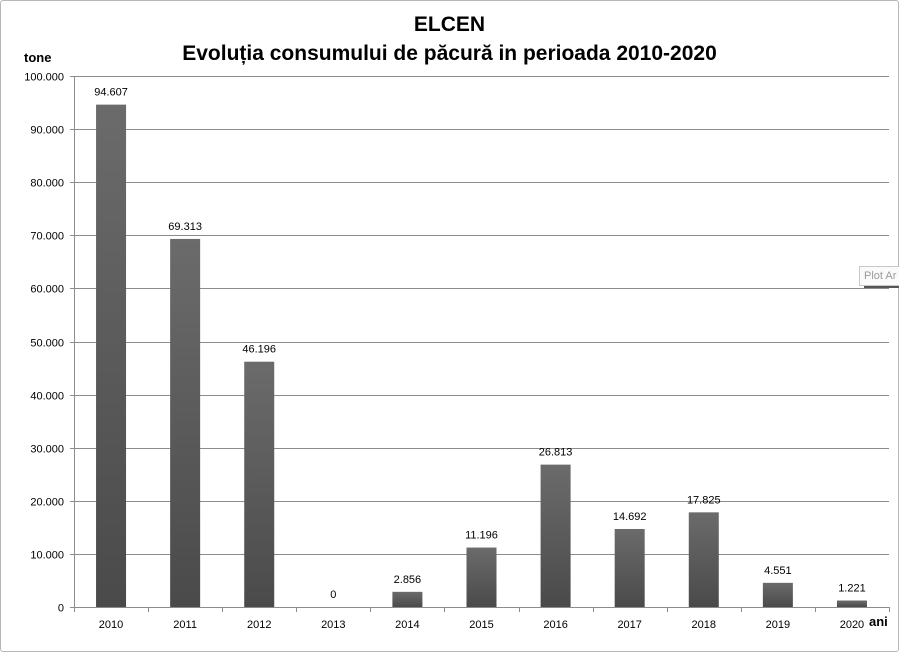 The height and width of the screenshot is (652, 899). What do you see at coordinates (111, 355) in the screenshot?
I see `bar-2010` at bounding box center [111, 355].